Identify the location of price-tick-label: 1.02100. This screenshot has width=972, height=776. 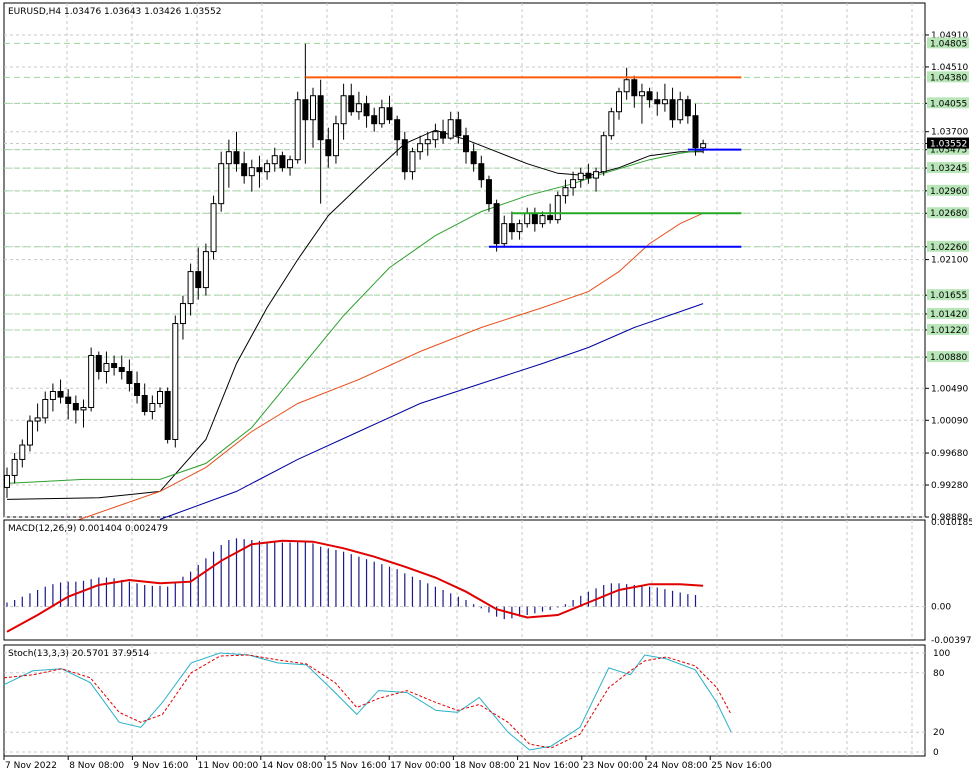
(949, 261).